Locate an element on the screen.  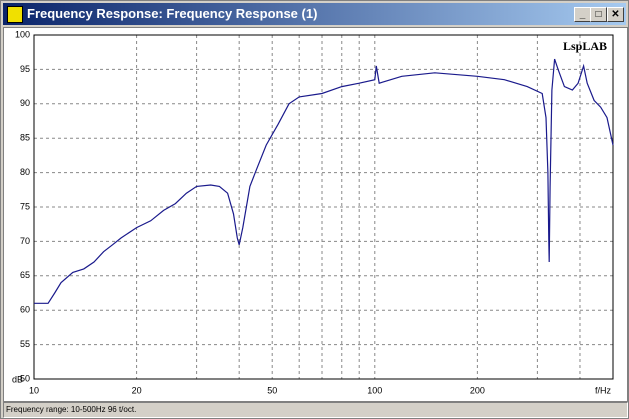
y-tick-label: 70 is located at coordinates (25, 241).